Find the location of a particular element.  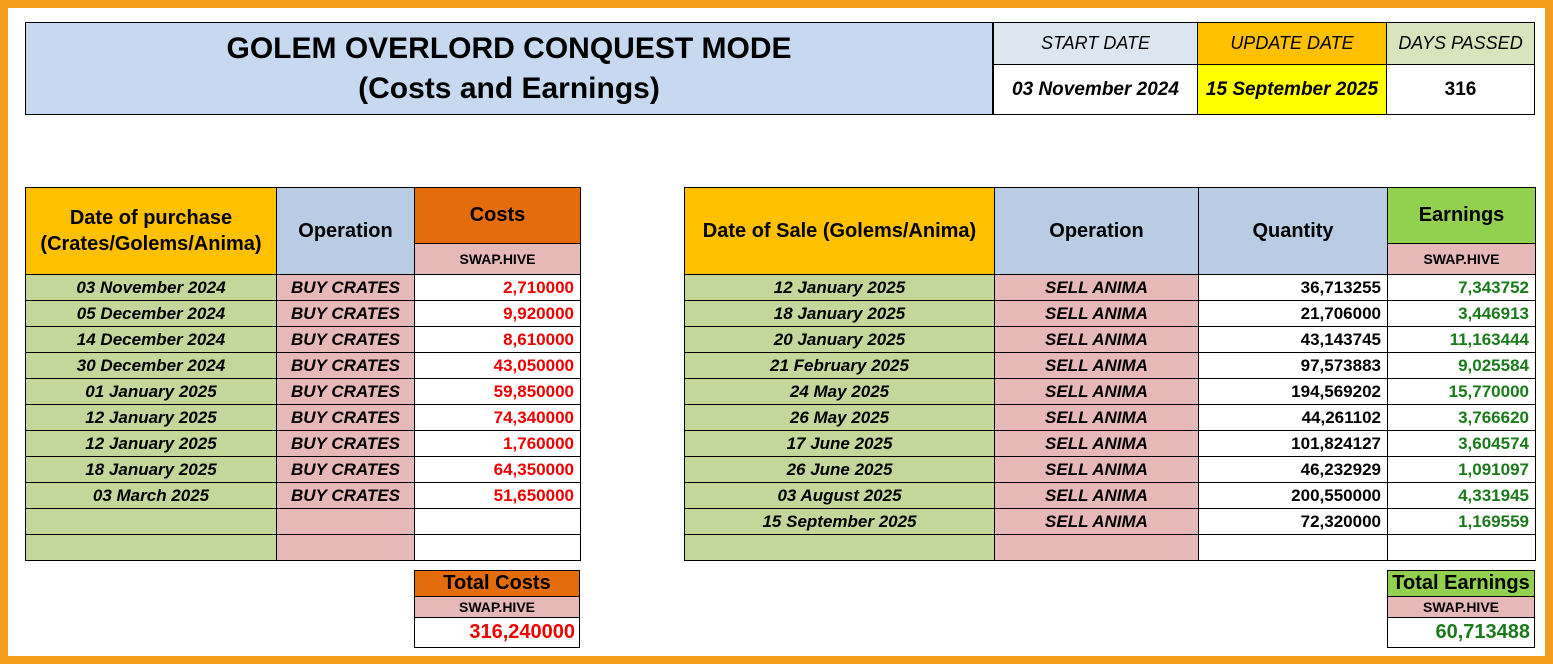

earning-cell: 3,766620 is located at coordinates (1461, 417).